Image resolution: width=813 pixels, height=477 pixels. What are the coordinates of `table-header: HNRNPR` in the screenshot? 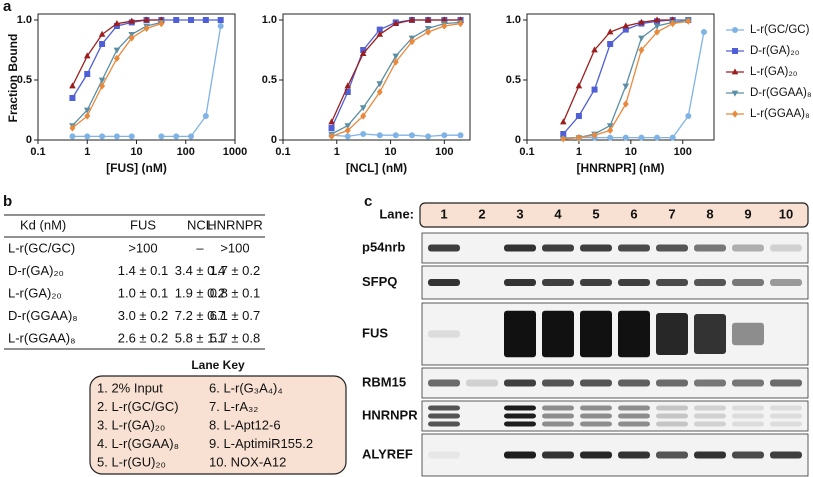 It's located at (235, 224).